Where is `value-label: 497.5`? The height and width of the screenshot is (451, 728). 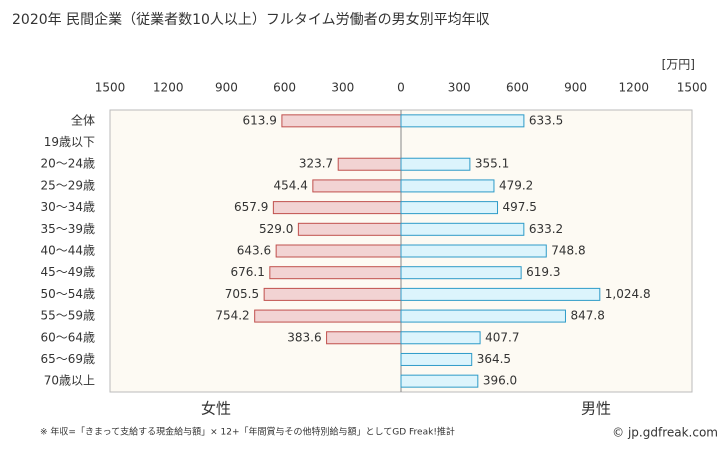
value-label: 497.5 is located at coordinates (520, 207).